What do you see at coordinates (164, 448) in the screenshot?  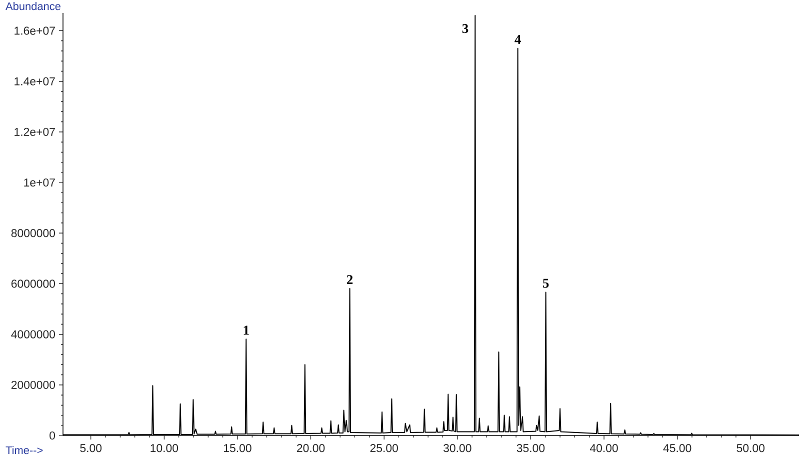 I see `x-tick-label: 10.00` at bounding box center [164, 448].